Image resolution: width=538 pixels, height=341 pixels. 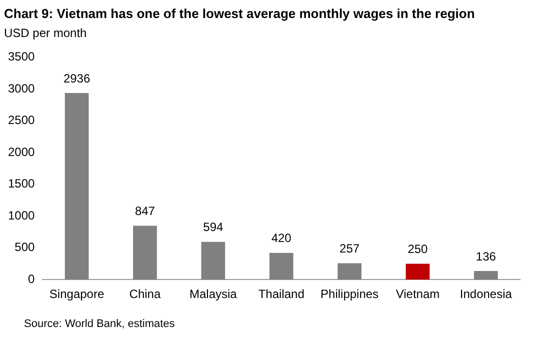 What do you see at coordinates (76, 294) in the screenshot?
I see `x-tick-label: Singapore` at bounding box center [76, 294].